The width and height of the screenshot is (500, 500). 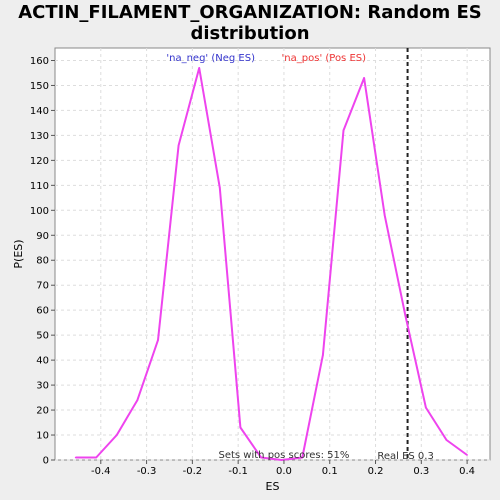 I want to click on pos-scores-annotation: Sets with pos scores: 51%, so click(x=283, y=455).